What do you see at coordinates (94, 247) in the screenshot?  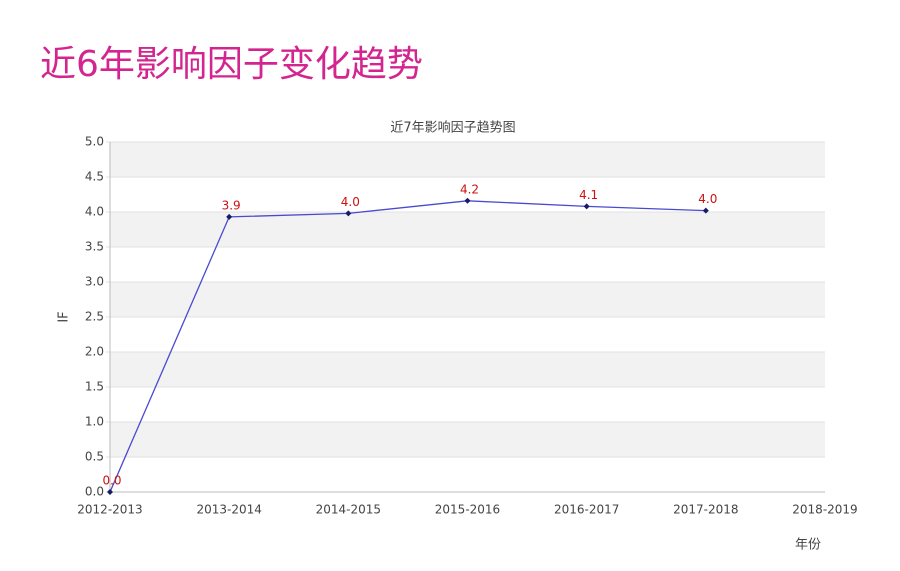 I see `y-tick-label: 3.5` at bounding box center [94, 247].